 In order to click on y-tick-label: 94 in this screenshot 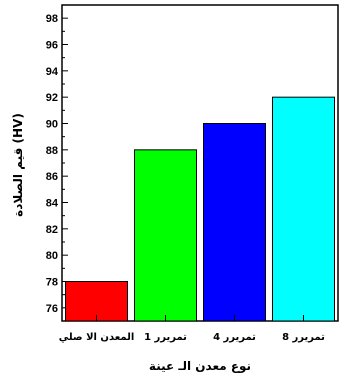, I will do `click(52, 72)`.